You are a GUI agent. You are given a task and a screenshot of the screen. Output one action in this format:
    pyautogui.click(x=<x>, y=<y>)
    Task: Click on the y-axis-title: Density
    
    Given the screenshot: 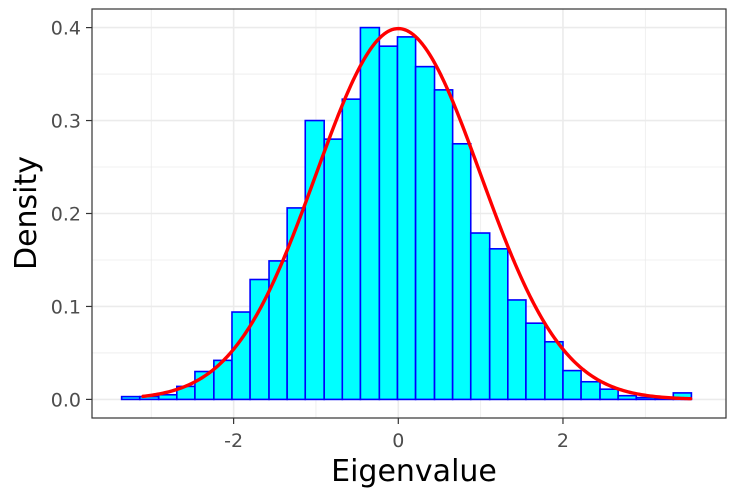 What is the action you would take?
    pyautogui.click(x=26, y=213)
    